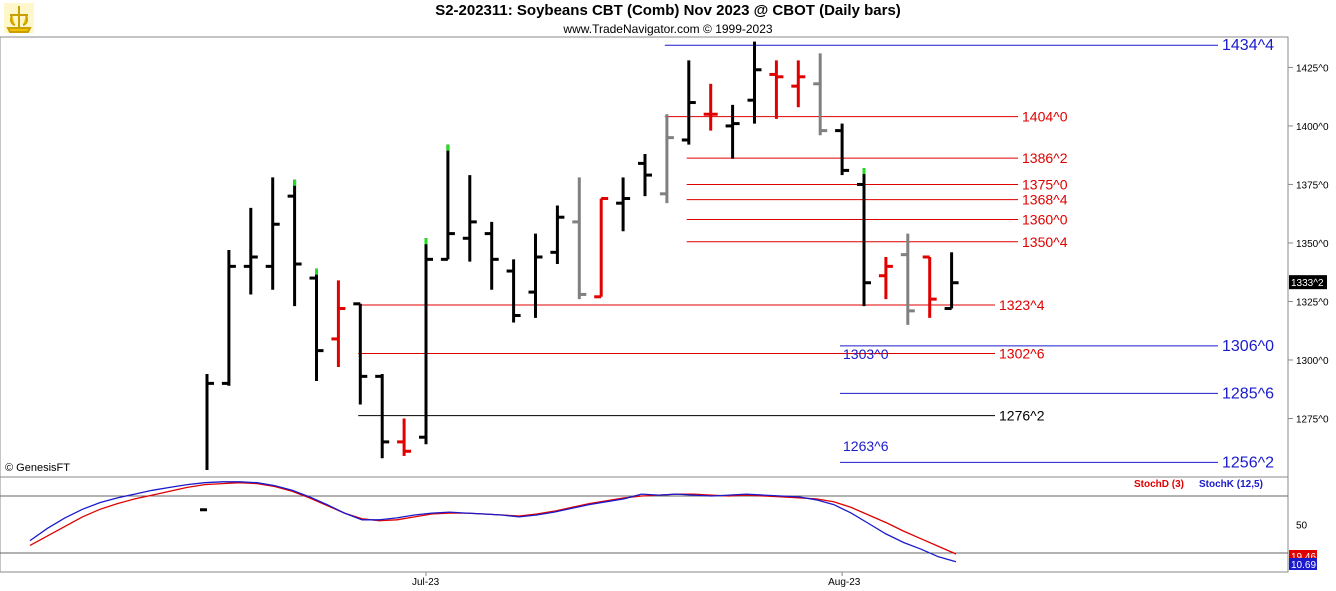 The image size is (1336, 591). I want to click on level-label: 1306^0, so click(1248, 346).